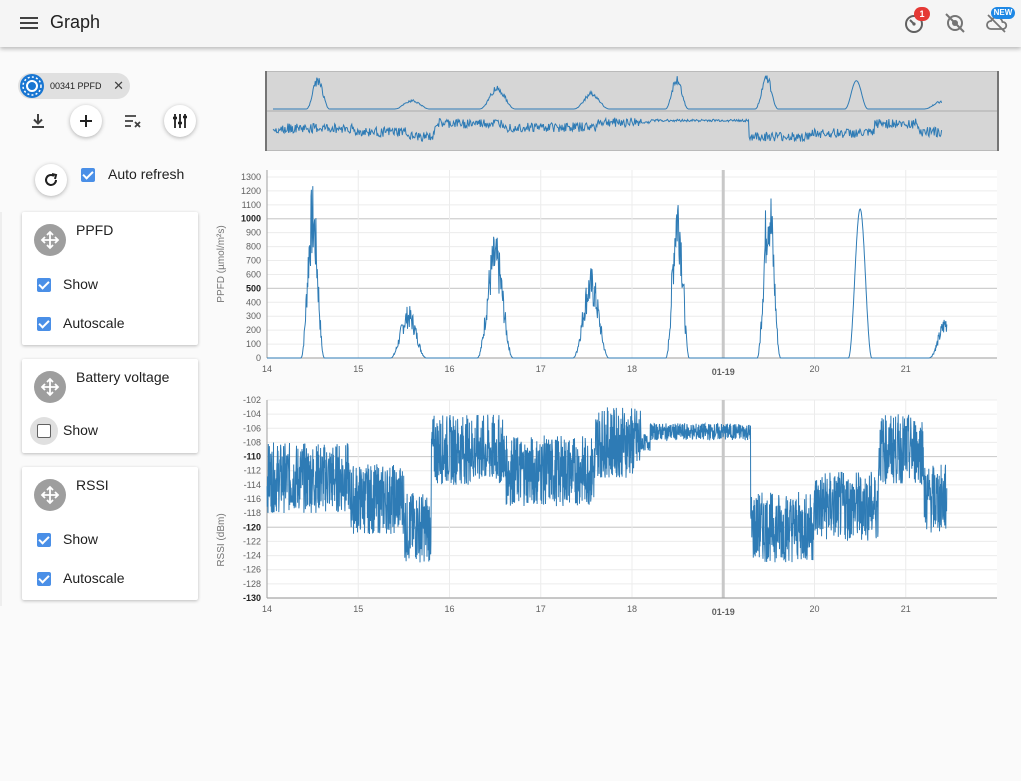 The width and height of the screenshot is (1021, 781). I want to click on y-tick-label: 300, so click(253, 316).